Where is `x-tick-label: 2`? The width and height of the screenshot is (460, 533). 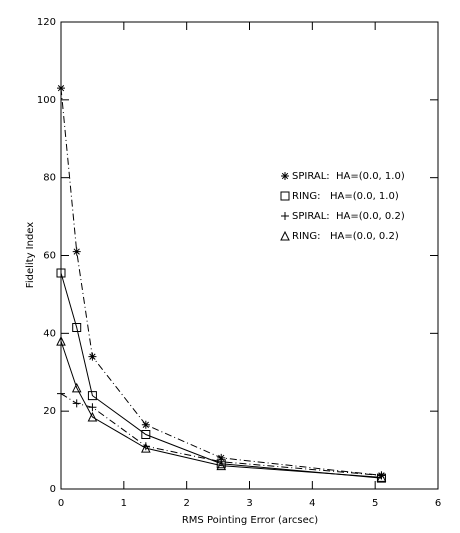
x-tick-label: 2 is located at coordinates (186, 503).